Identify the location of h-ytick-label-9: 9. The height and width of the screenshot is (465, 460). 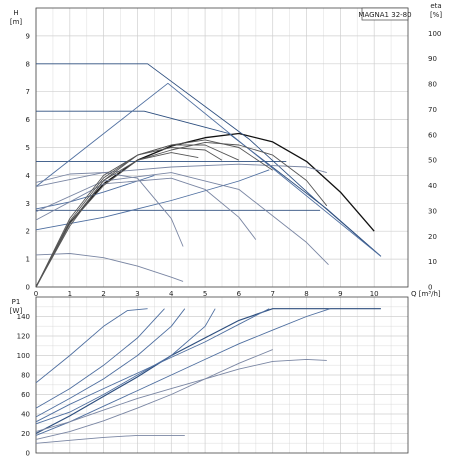
(28, 36).